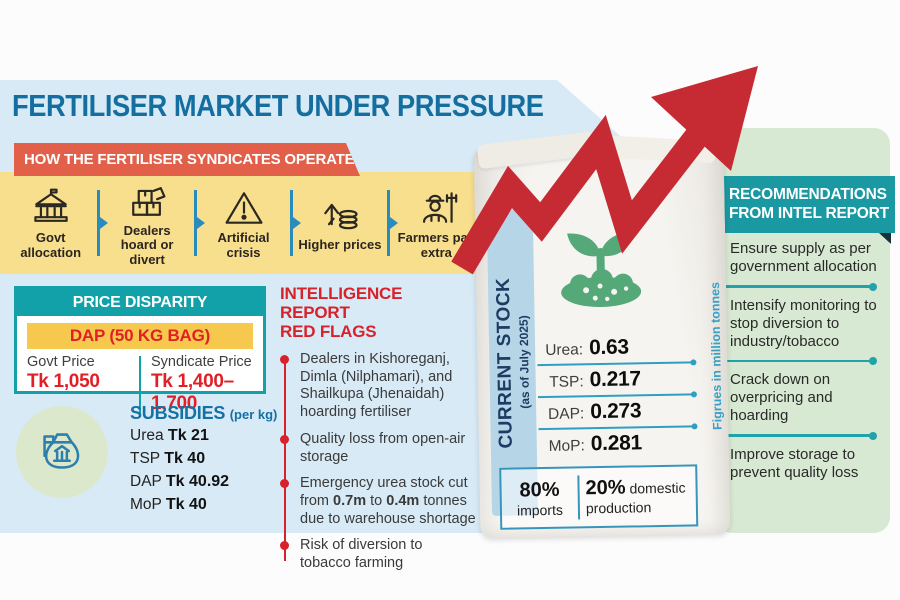 The height and width of the screenshot is (600, 900). I want to click on subsidy-item: TSP Tk 40, so click(203, 458).